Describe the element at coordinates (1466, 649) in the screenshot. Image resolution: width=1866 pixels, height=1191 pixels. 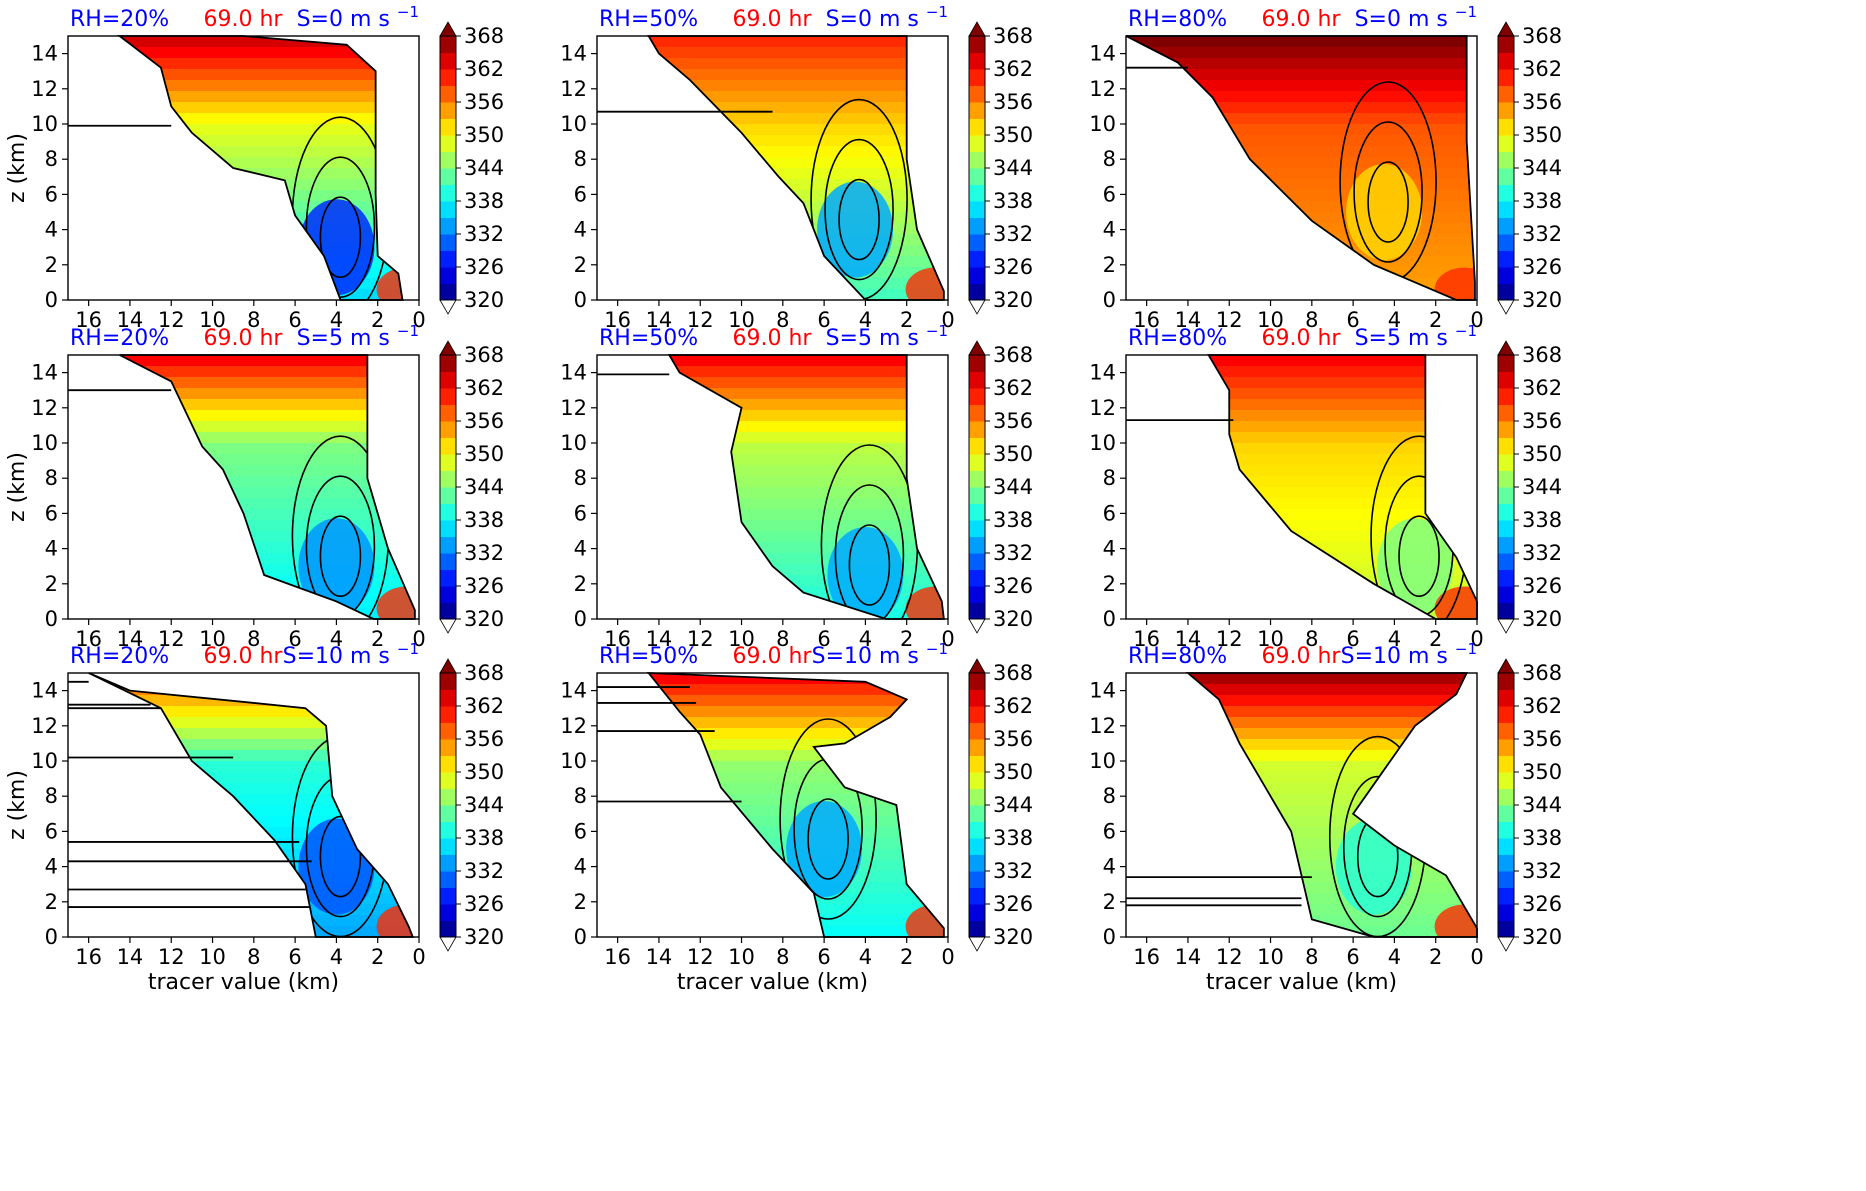
I see `title-shear-exponent: −1` at that location.